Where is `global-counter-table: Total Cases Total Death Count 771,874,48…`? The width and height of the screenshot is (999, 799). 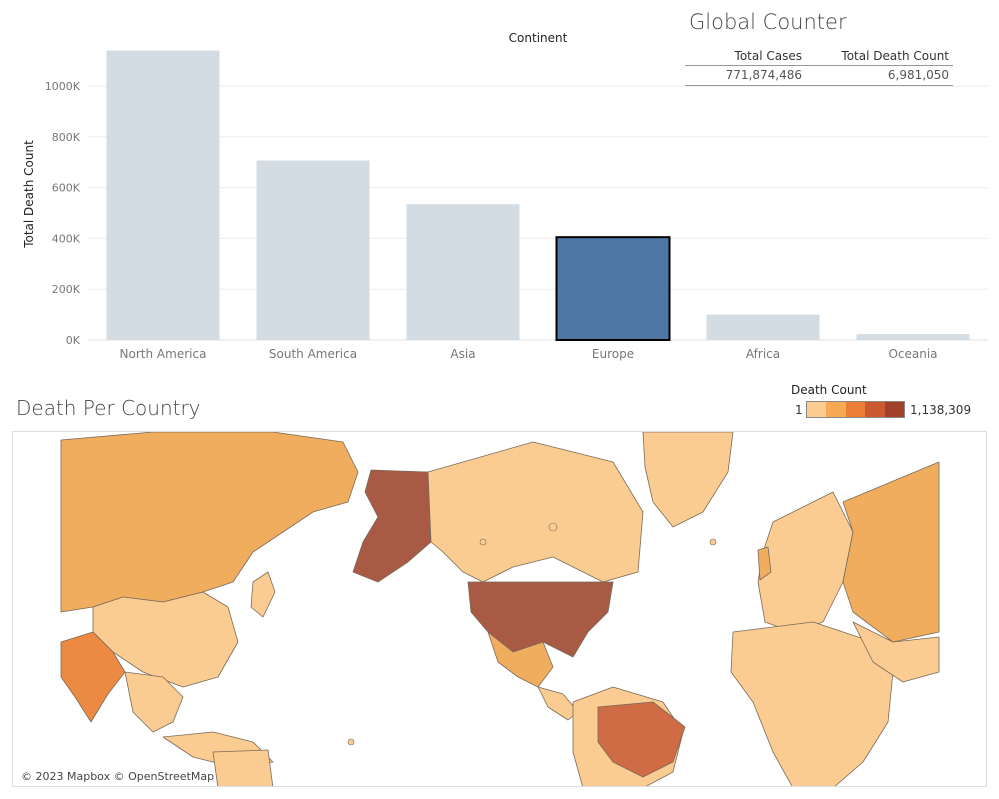 global-counter-table: Total Cases Total Death Count 771,874,48… is located at coordinates (819, 67).